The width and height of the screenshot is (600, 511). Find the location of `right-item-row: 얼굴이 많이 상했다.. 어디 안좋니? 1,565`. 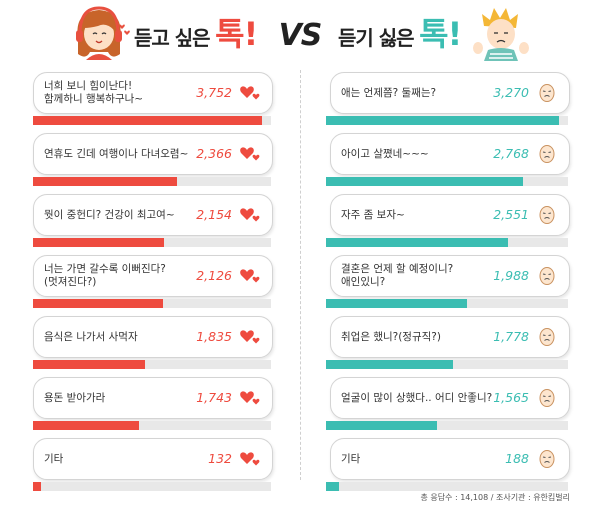

right-item-row: 얼굴이 많이 상했다.. 어디 안좋니? 1,565 is located at coordinates (300, 407).